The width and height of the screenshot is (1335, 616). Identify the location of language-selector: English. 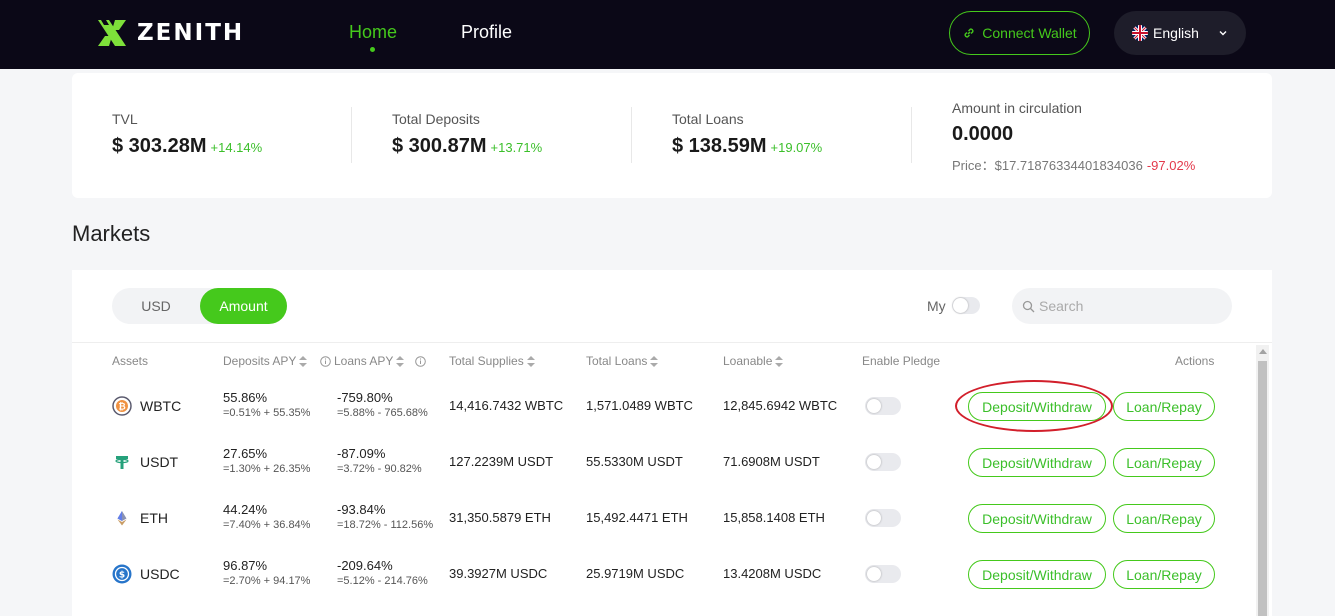
(1180, 33).